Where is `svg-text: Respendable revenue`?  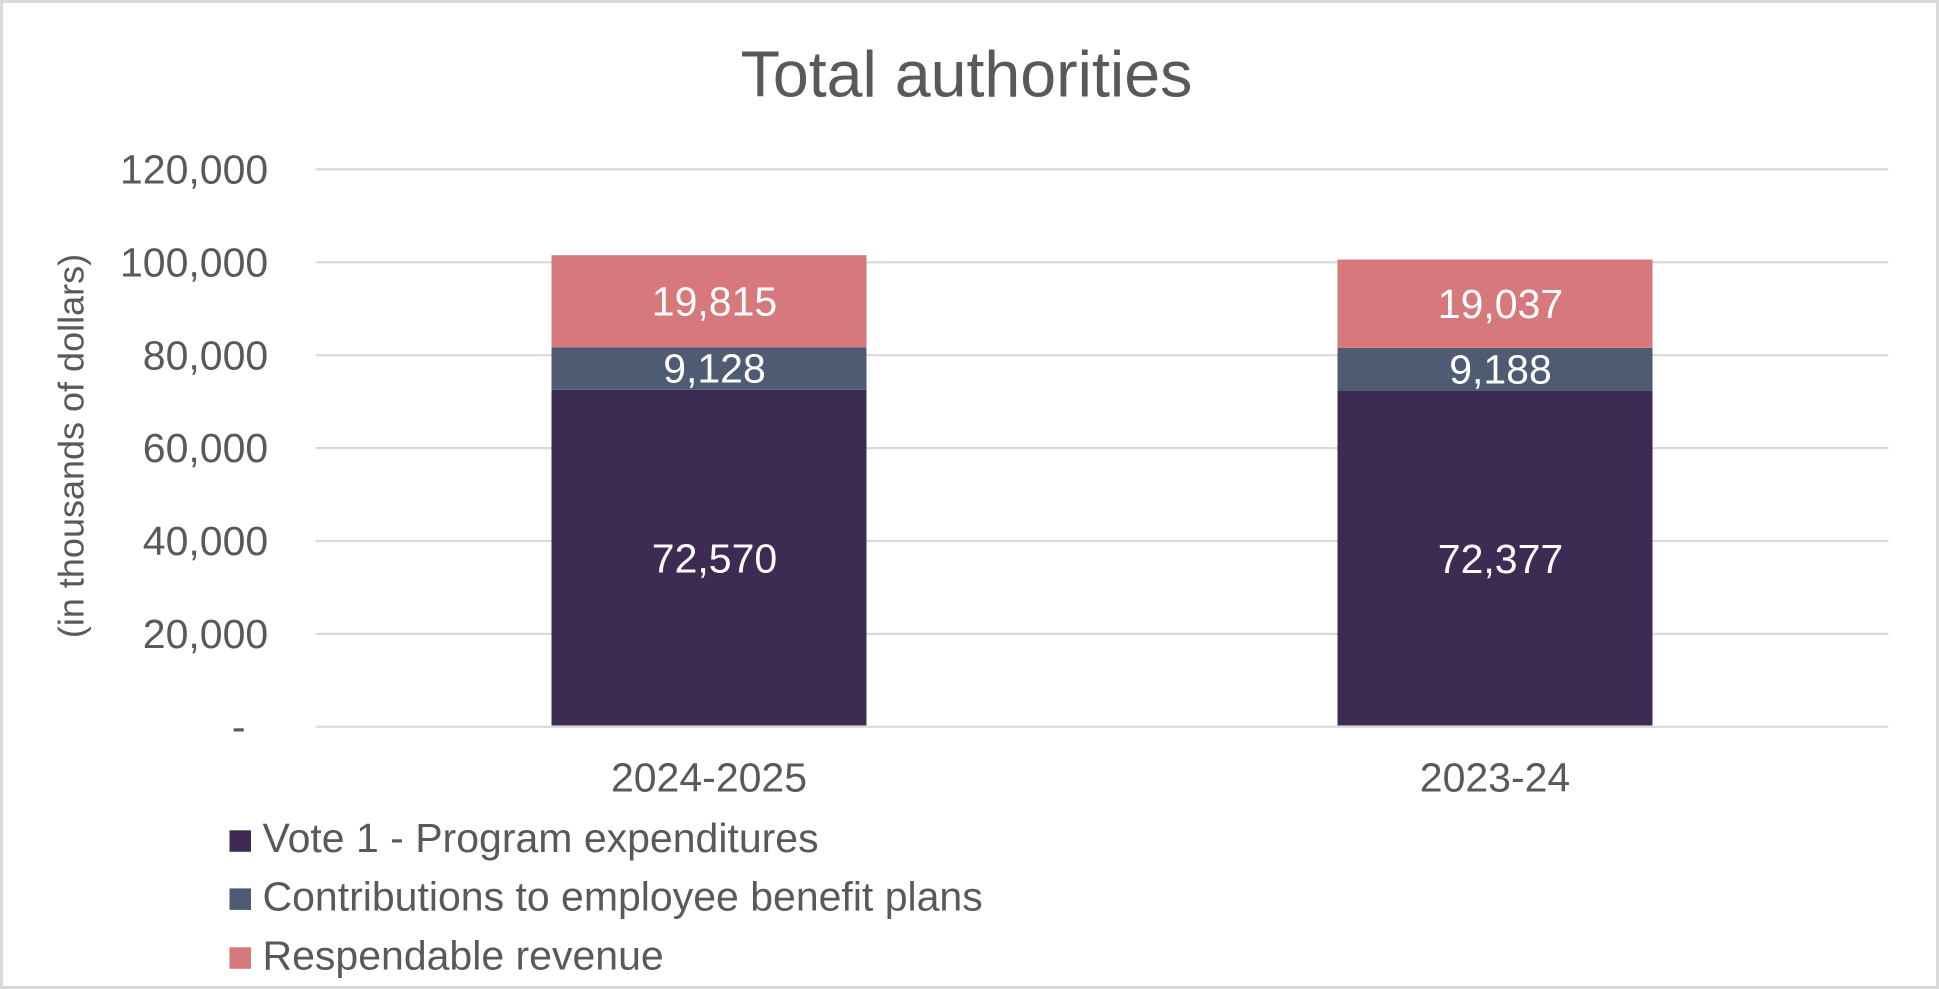 svg-text: Respendable revenue is located at coordinates (463, 955).